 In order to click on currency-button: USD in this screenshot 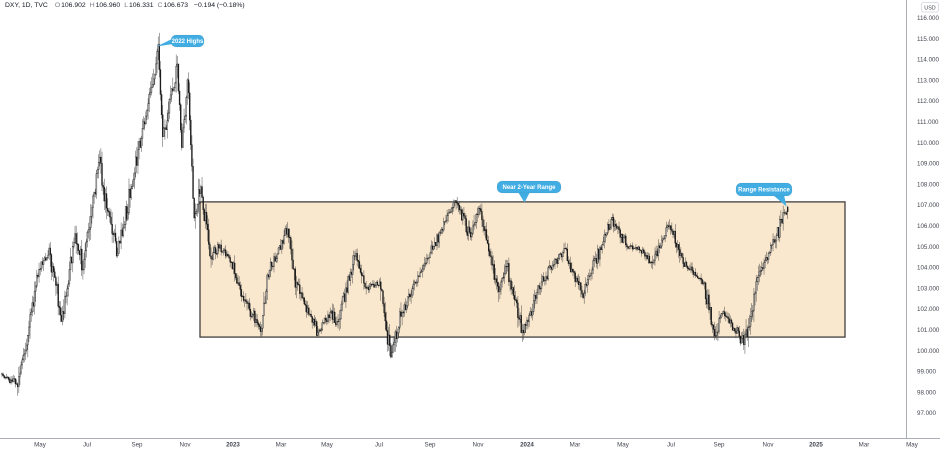, I will do `click(930, 7)`.